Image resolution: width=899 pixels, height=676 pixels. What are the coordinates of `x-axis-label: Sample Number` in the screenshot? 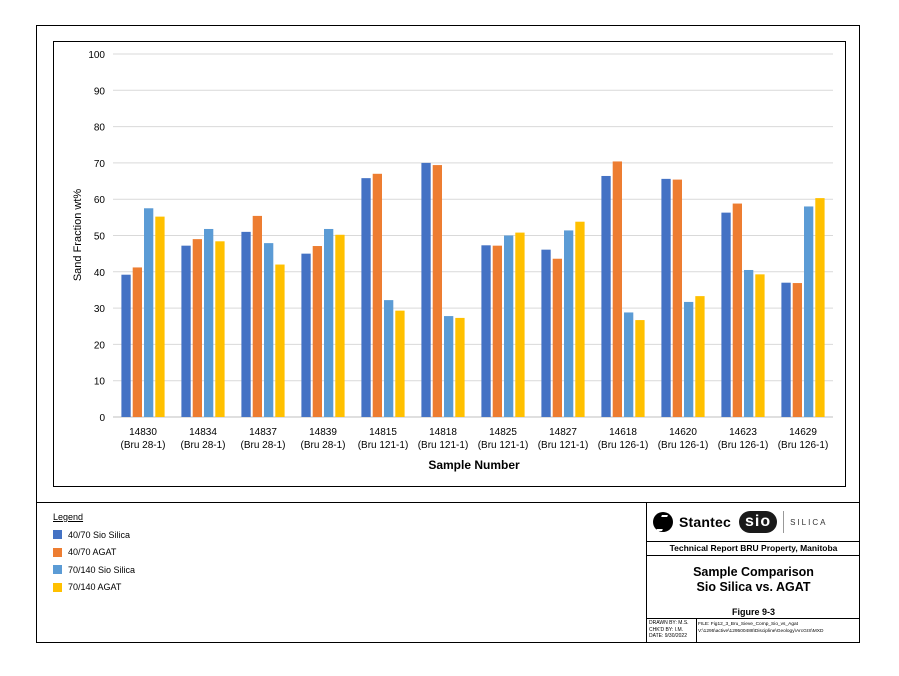 It's located at (474, 465).